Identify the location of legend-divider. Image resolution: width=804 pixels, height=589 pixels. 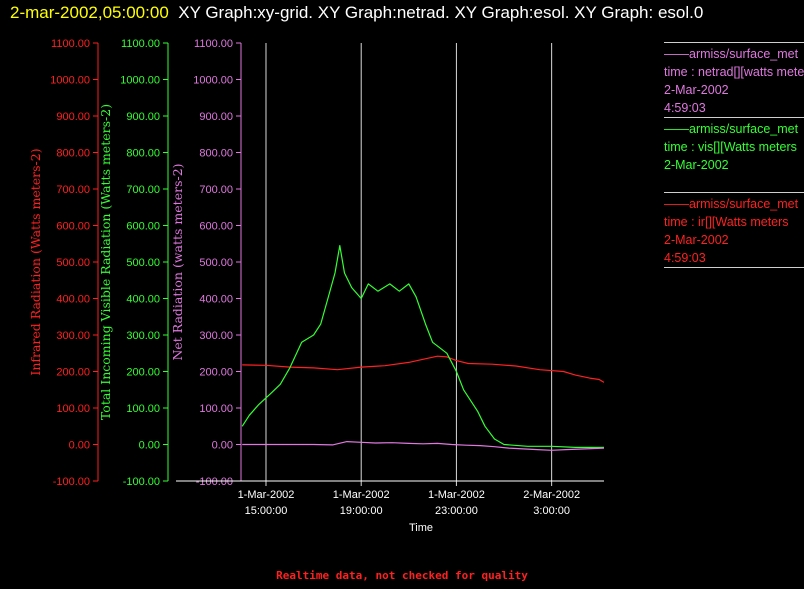
(734, 267).